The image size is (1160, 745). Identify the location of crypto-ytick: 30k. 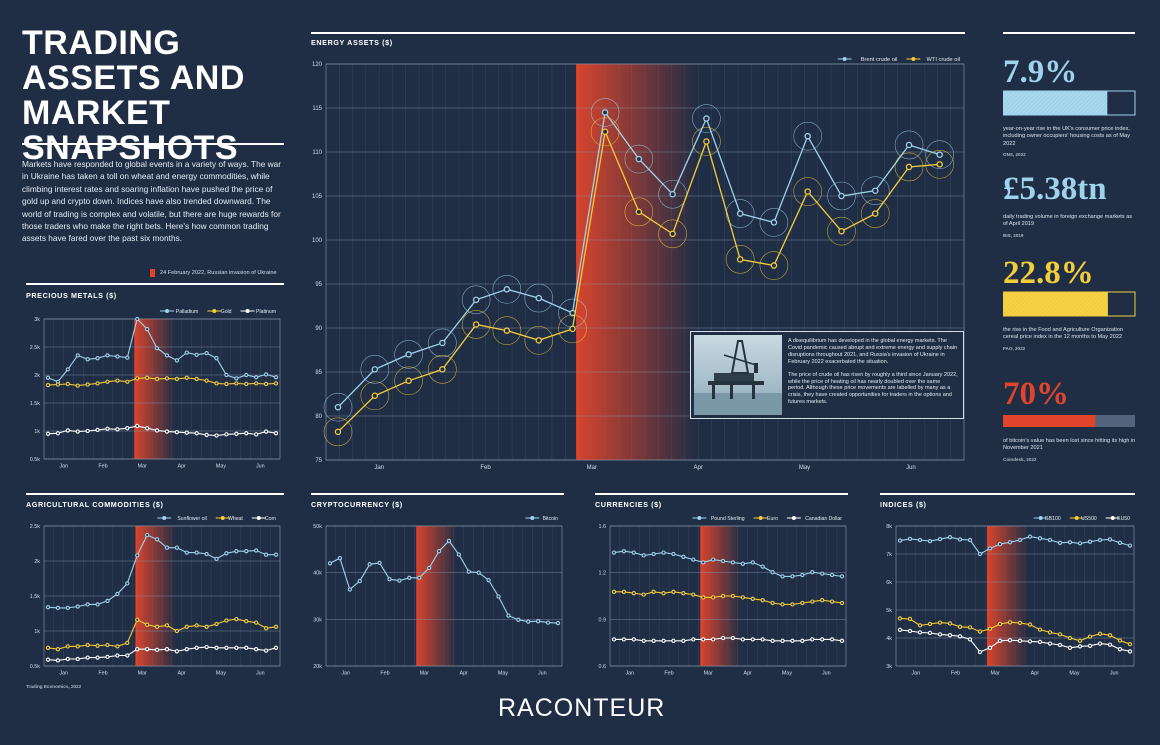
(317, 620).